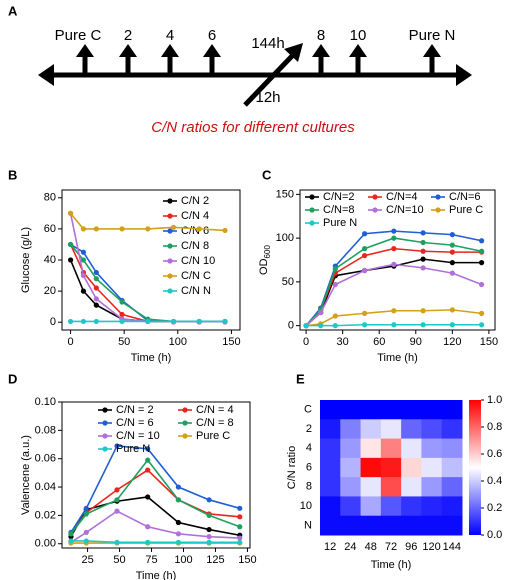 The height and width of the screenshot is (580, 507). Describe the element at coordinates (285, 194) in the screenshot. I see `y-tick-label: 150` at that location.